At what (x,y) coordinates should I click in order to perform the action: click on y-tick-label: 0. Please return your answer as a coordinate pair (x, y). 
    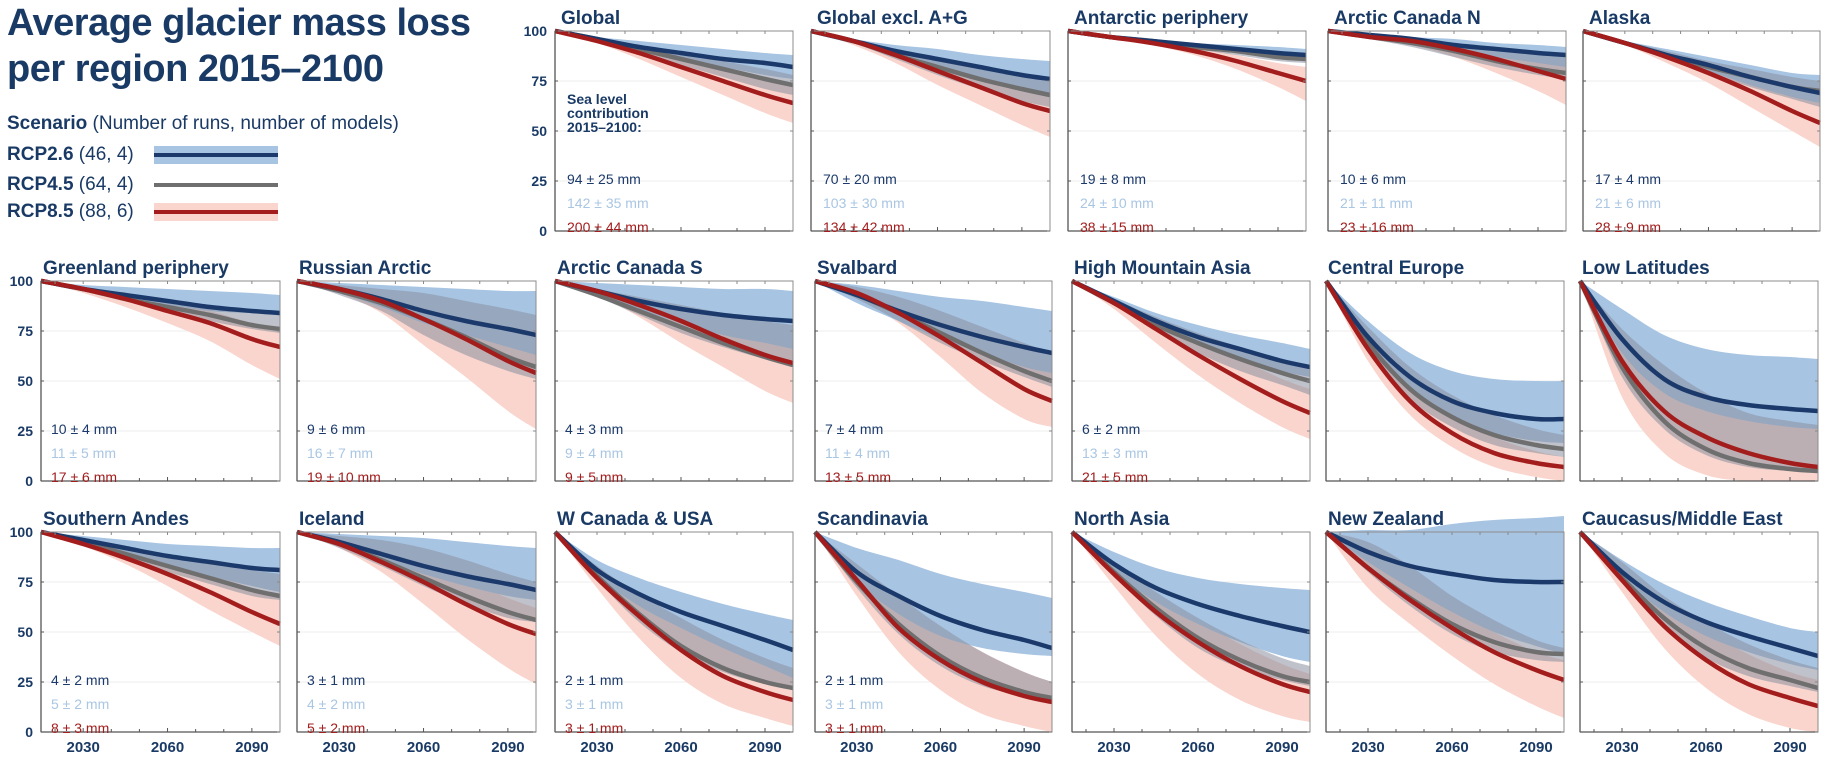
    Looking at the image, I should click on (29, 732).